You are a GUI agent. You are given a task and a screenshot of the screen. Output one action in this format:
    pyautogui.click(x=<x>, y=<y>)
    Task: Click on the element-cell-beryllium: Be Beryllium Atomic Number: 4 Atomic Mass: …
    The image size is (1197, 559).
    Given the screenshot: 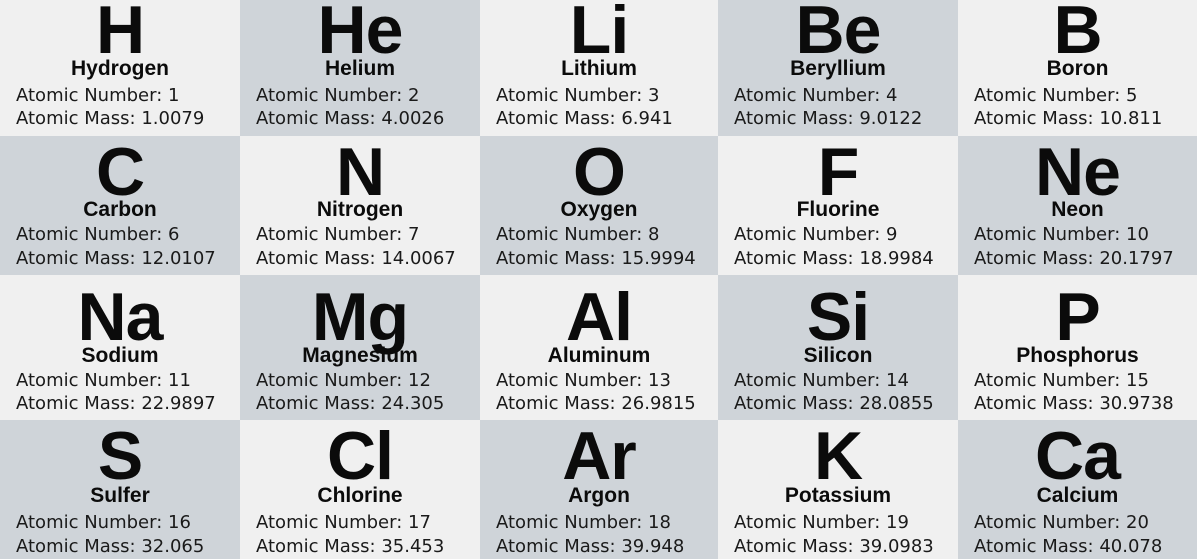 What is the action you would take?
    pyautogui.click(x=838, y=68)
    